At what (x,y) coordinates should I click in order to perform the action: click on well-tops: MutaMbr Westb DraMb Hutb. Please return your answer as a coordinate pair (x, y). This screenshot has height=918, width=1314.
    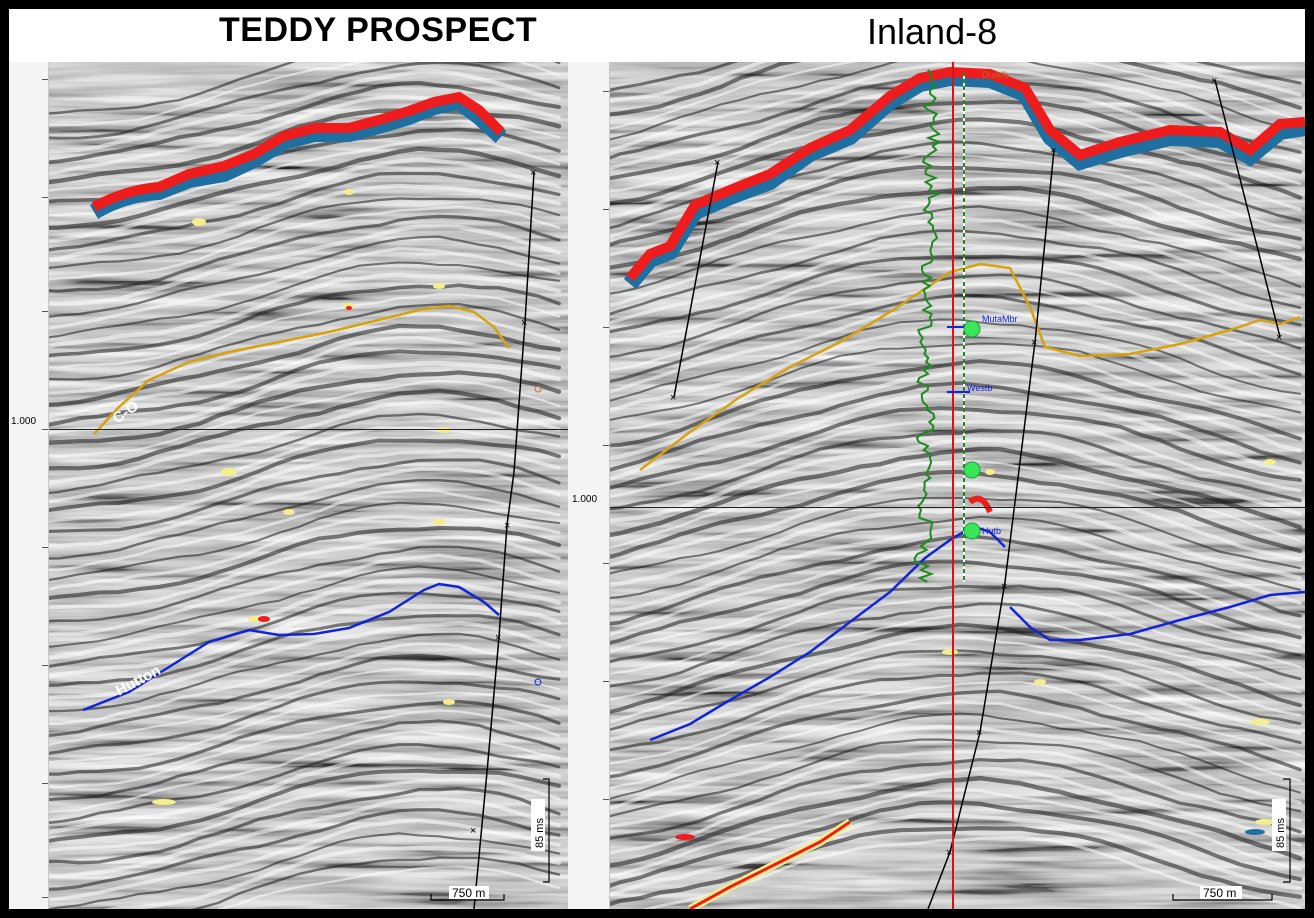
    Looking at the image, I should click on (982, 303).